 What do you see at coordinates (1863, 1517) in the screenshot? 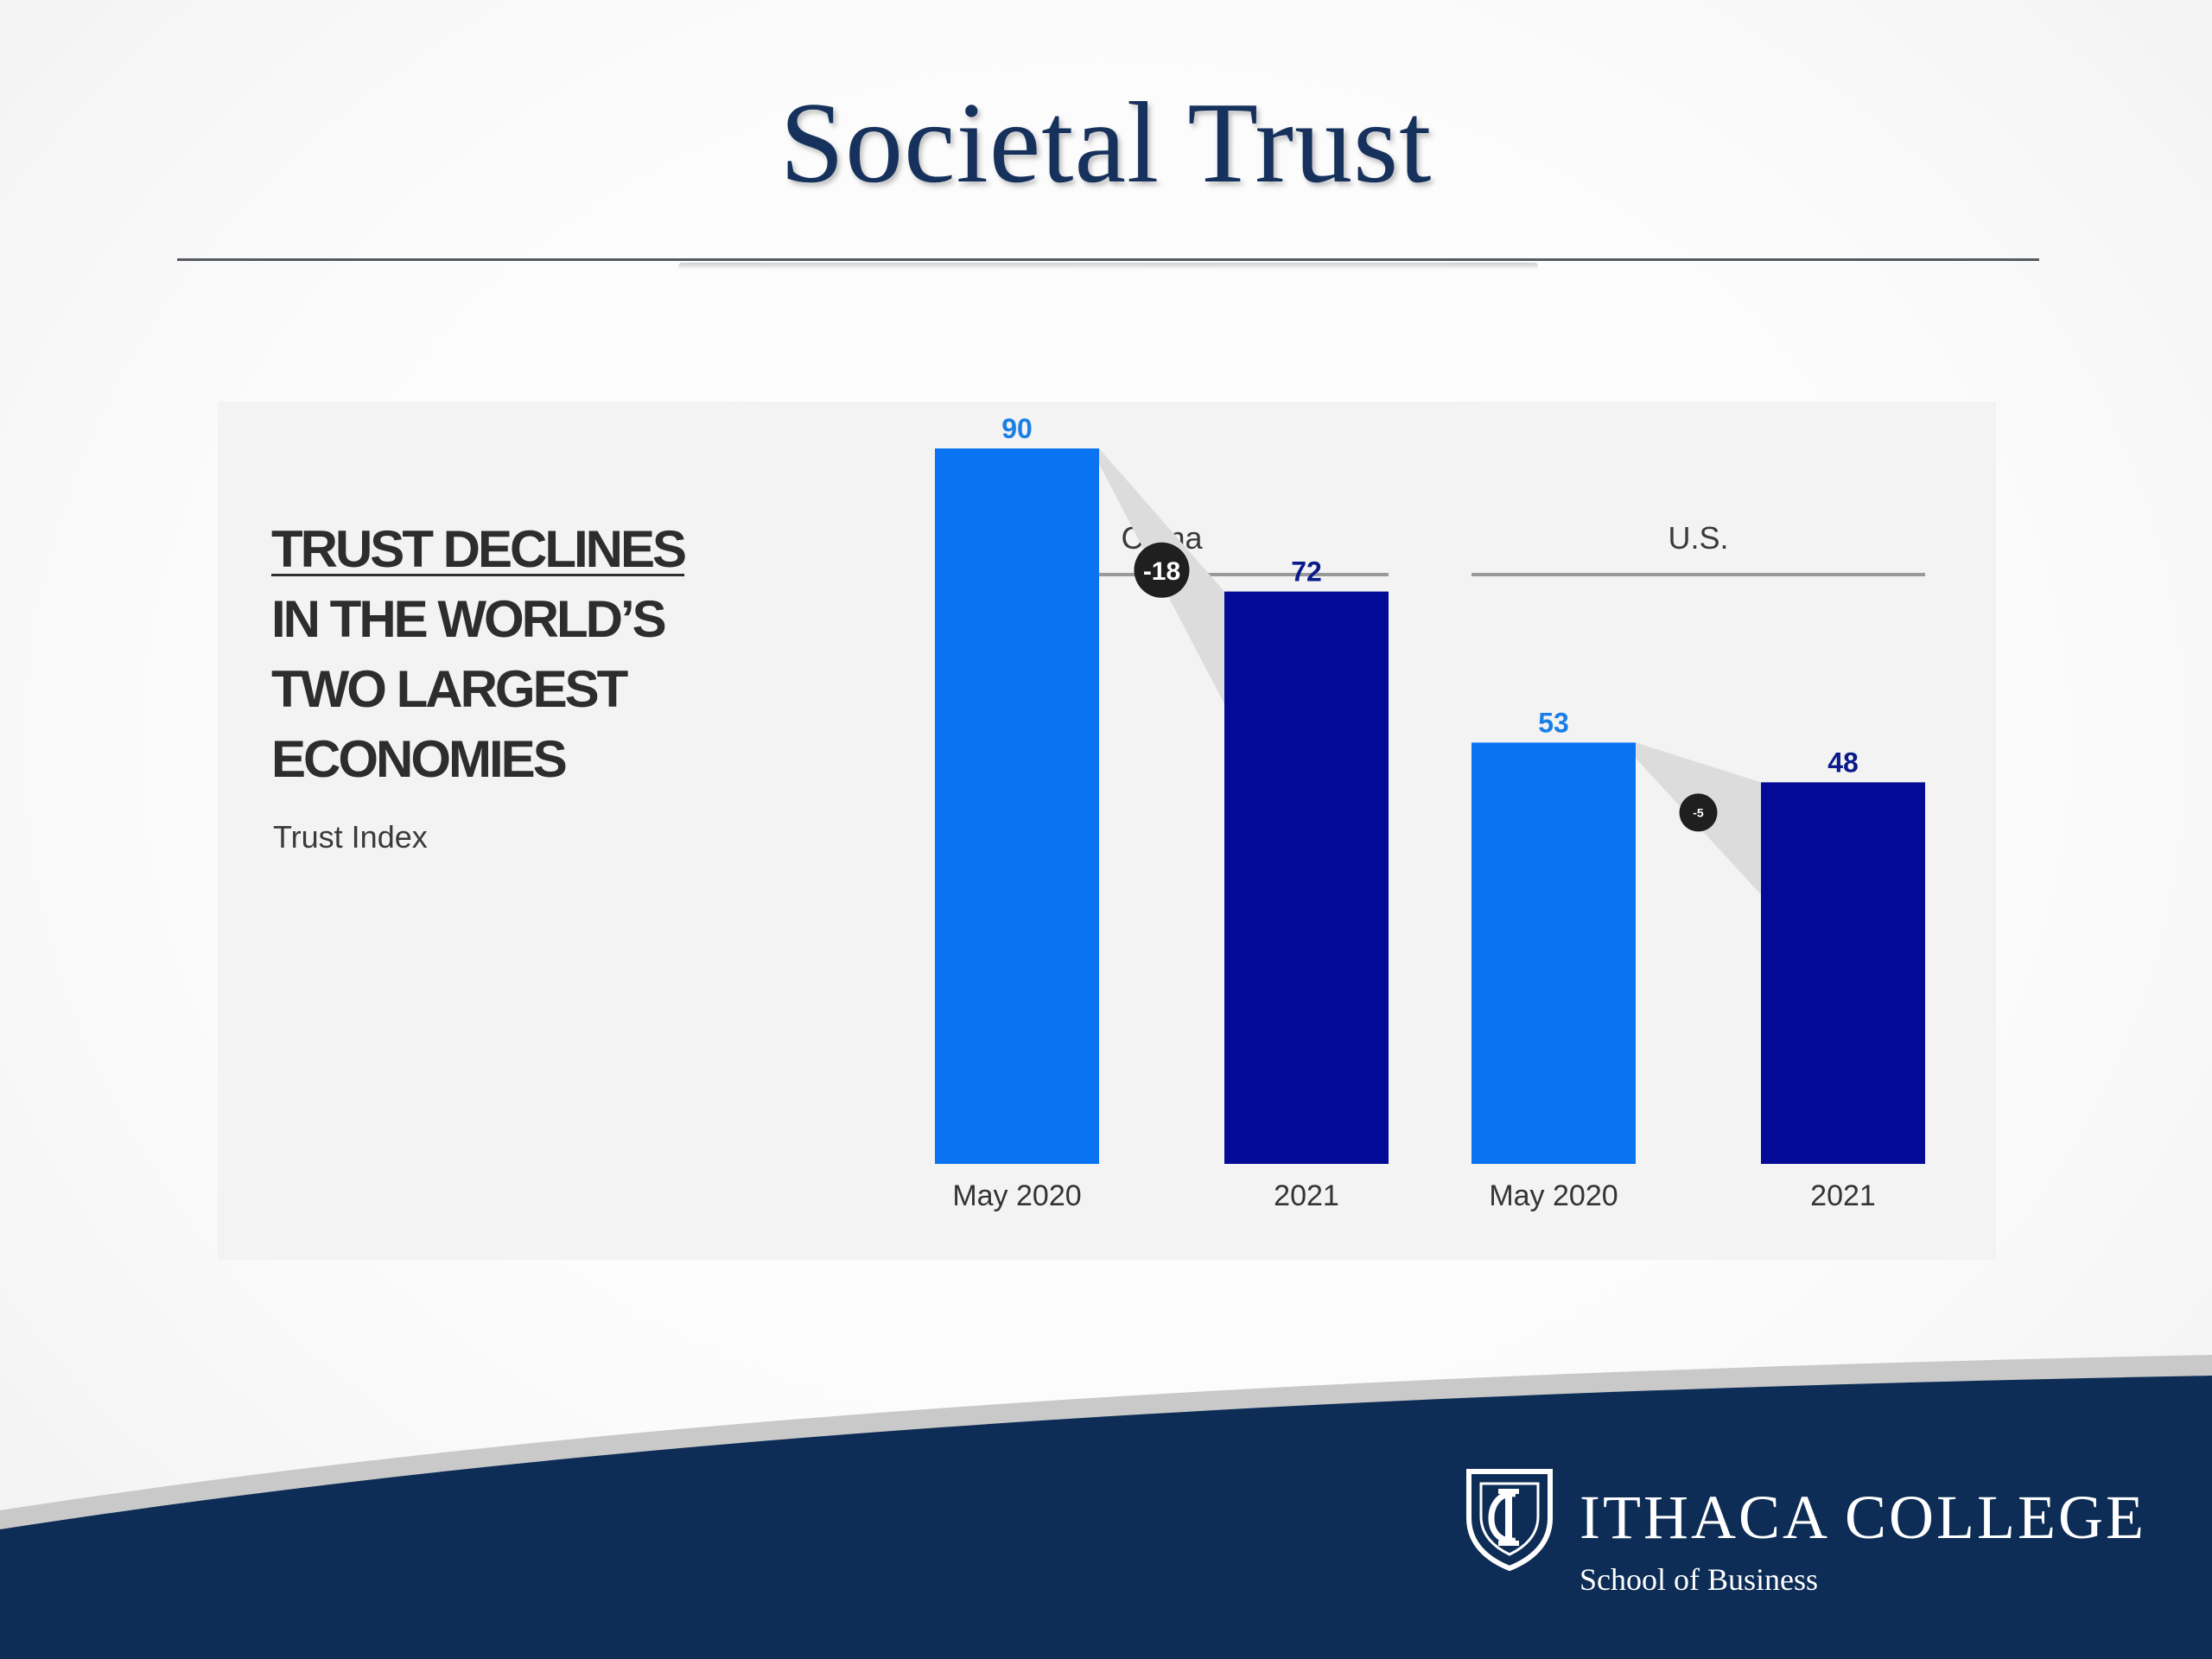
I see `institution-name: ITHACA COLLEGE` at bounding box center [1863, 1517].